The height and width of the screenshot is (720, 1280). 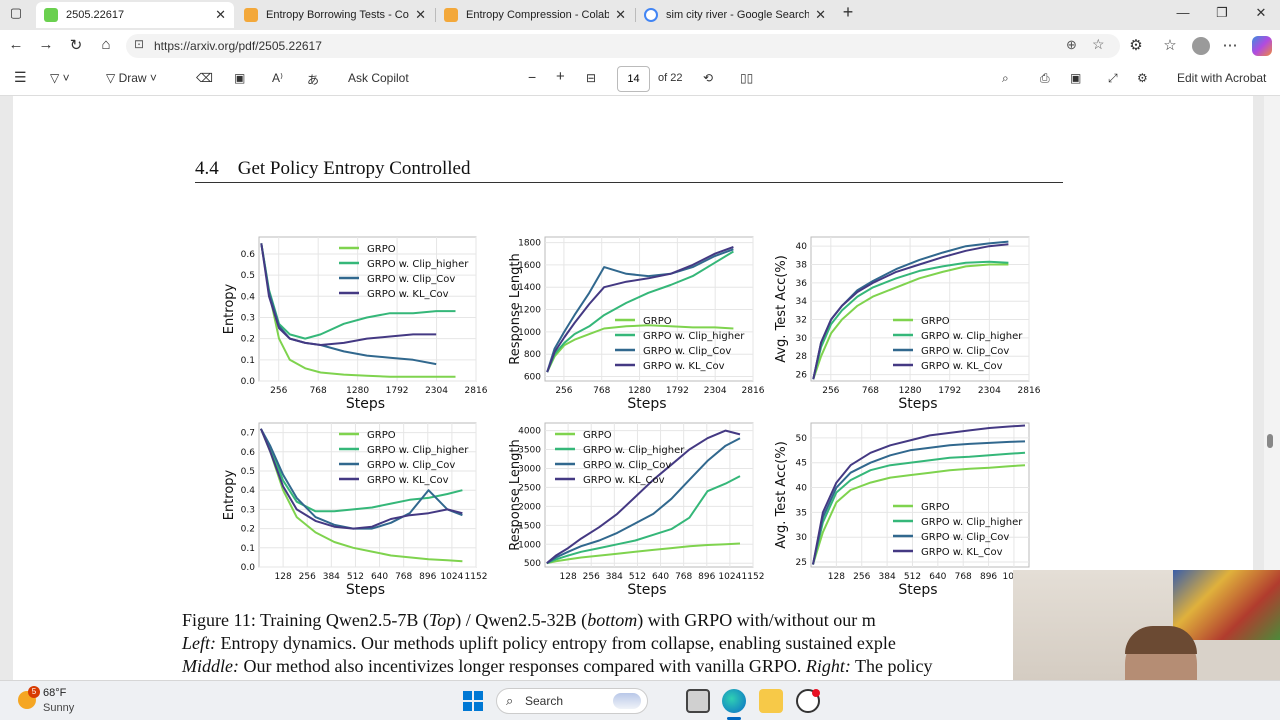 What do you see at coordinates (1142, 78) in the screenshot?
I see `settings-icon: ⚙` at bounding box center [1142, 78].